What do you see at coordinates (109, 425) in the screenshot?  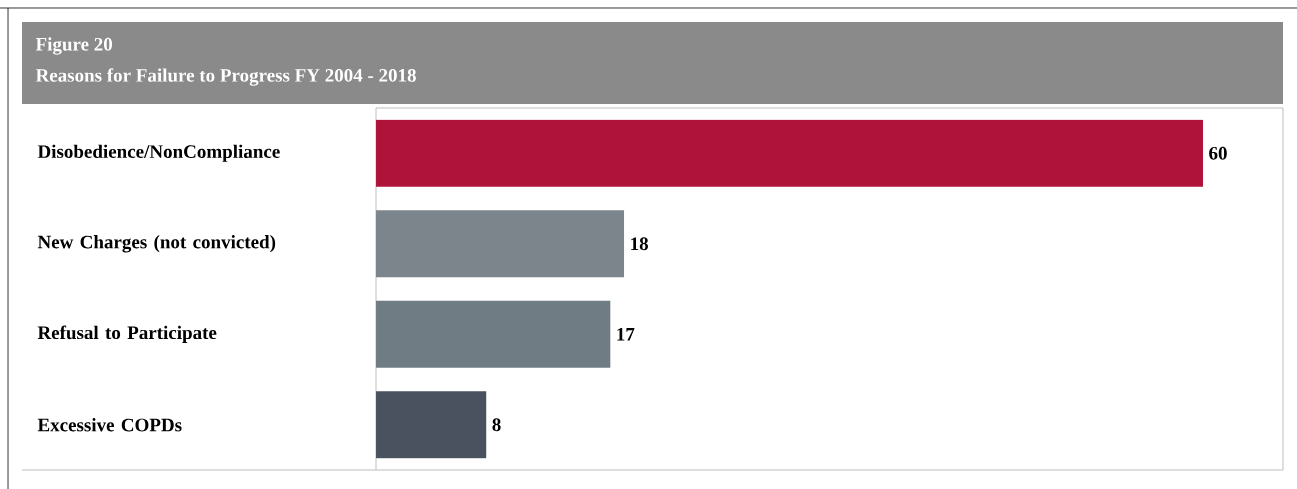 I see `y-tick-label: Excessive COPDs` at bounding box center [109, 425].